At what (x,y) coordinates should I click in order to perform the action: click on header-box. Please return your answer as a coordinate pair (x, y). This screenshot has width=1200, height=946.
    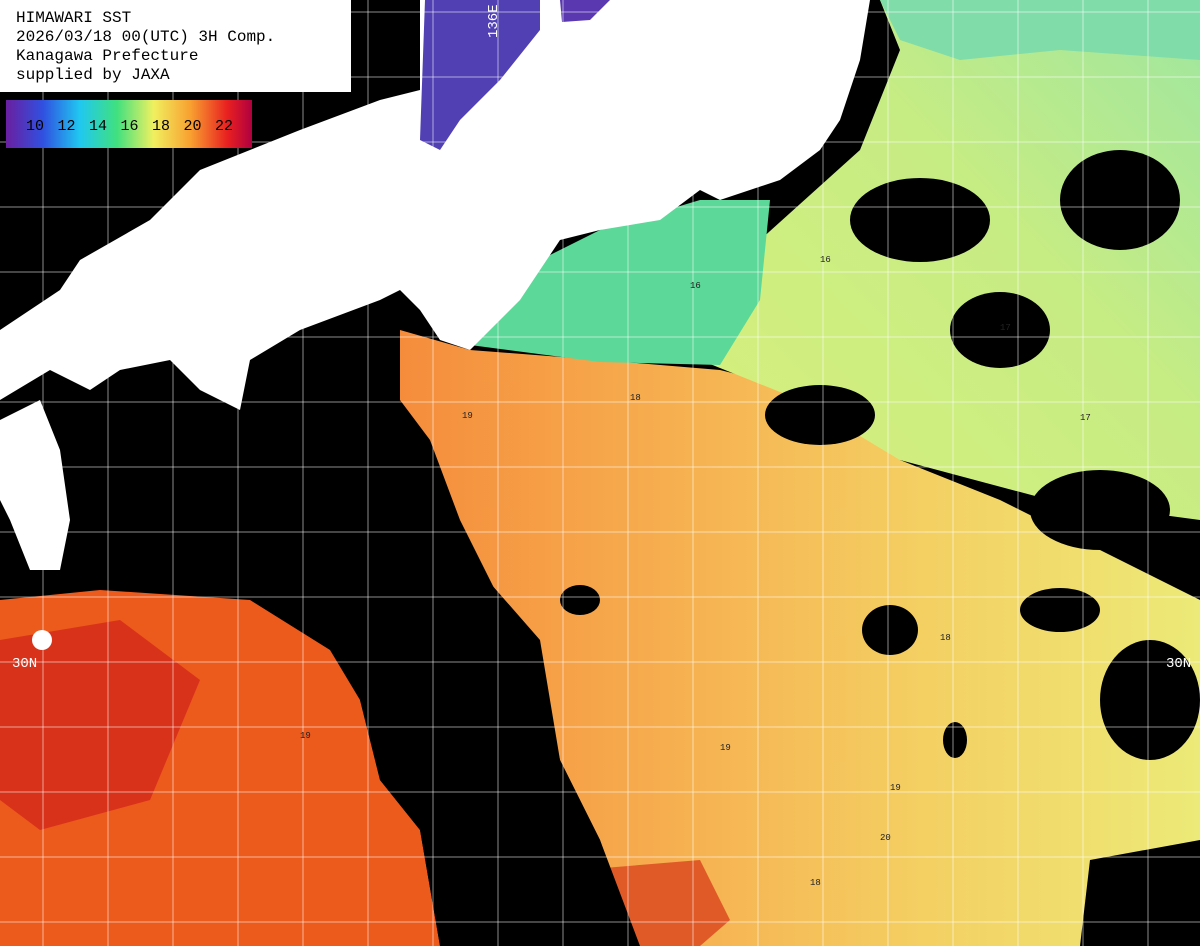
    Looking at the image, I should click on (175, 46).